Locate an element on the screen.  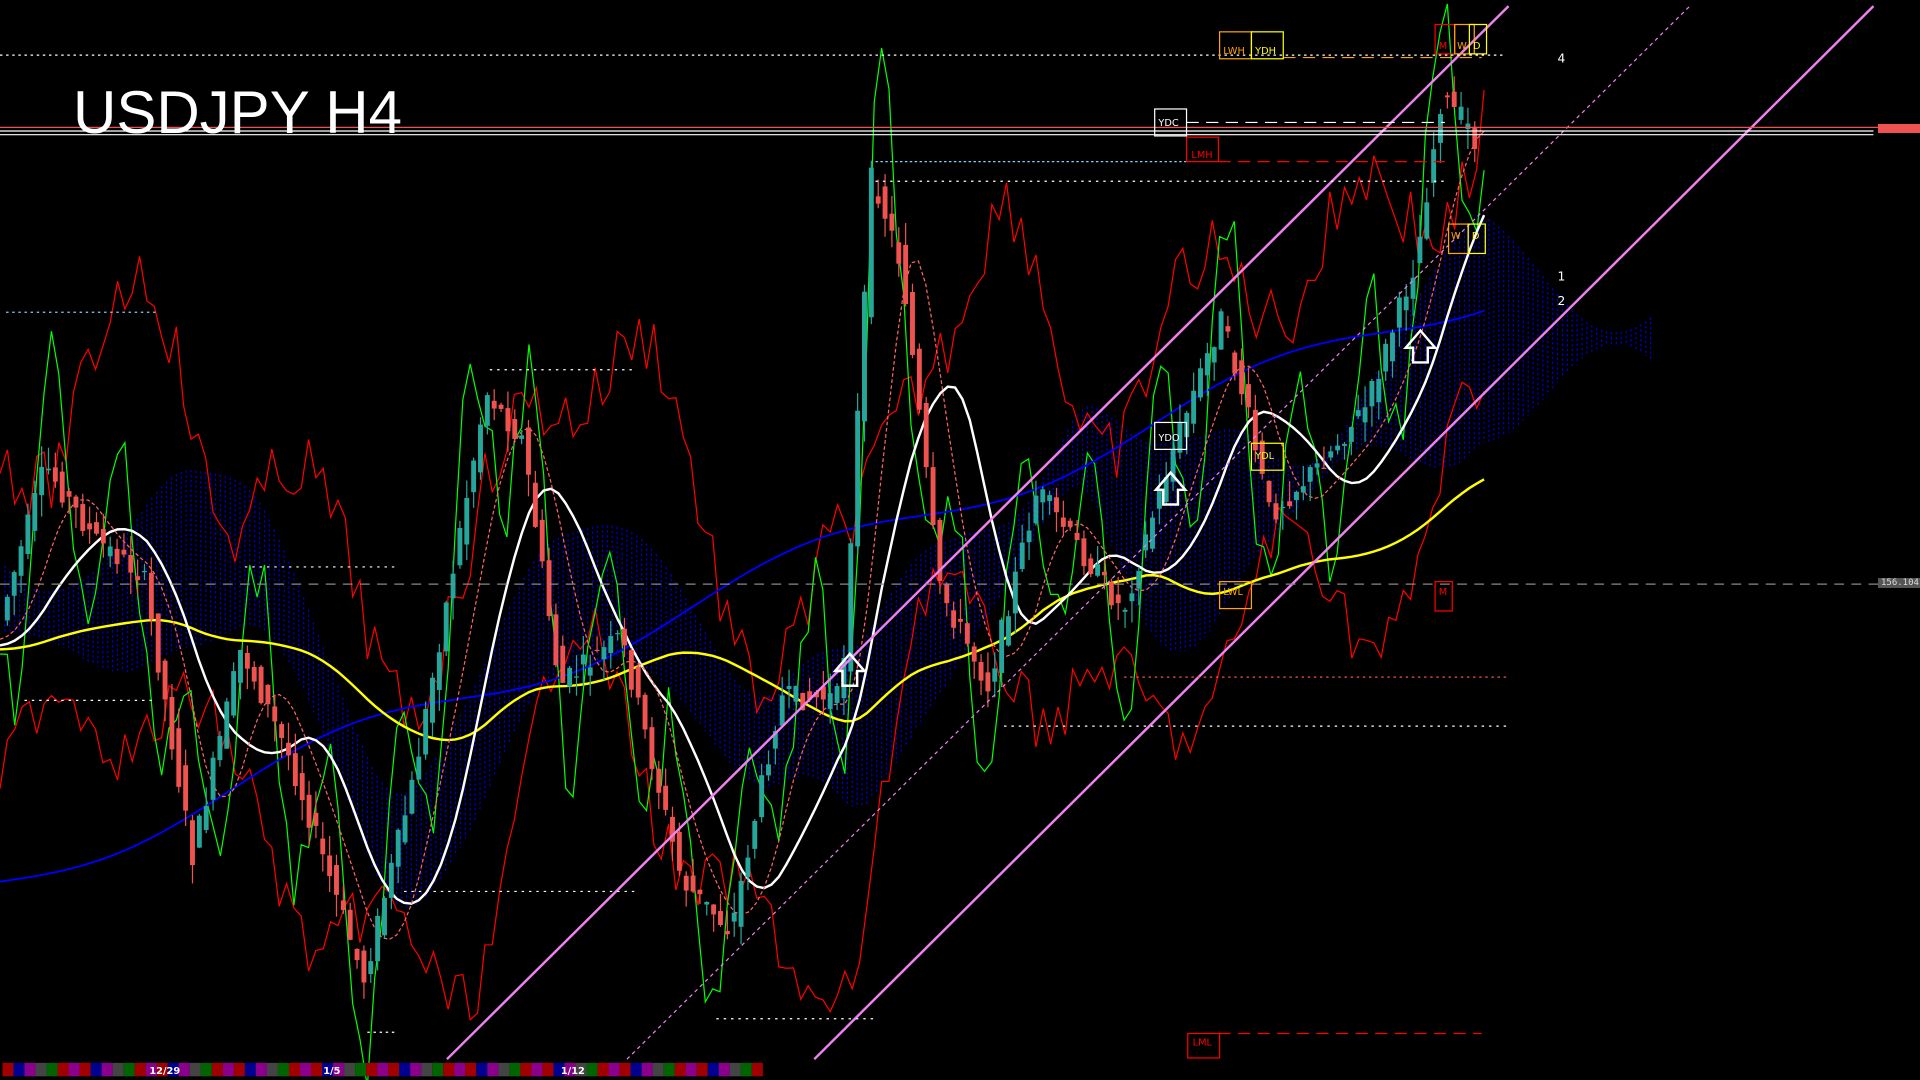
svg-text: LML is located at coordinates (1203, 1043).